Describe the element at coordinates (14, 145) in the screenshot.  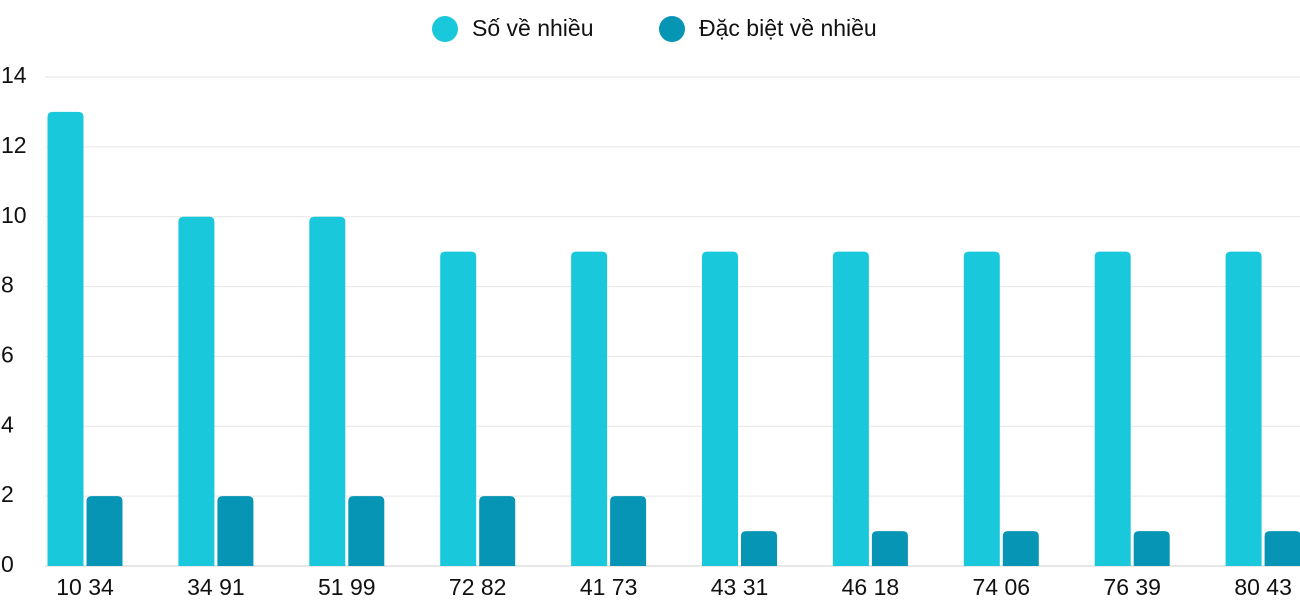
I see `y-tick-label: 12` at that location.